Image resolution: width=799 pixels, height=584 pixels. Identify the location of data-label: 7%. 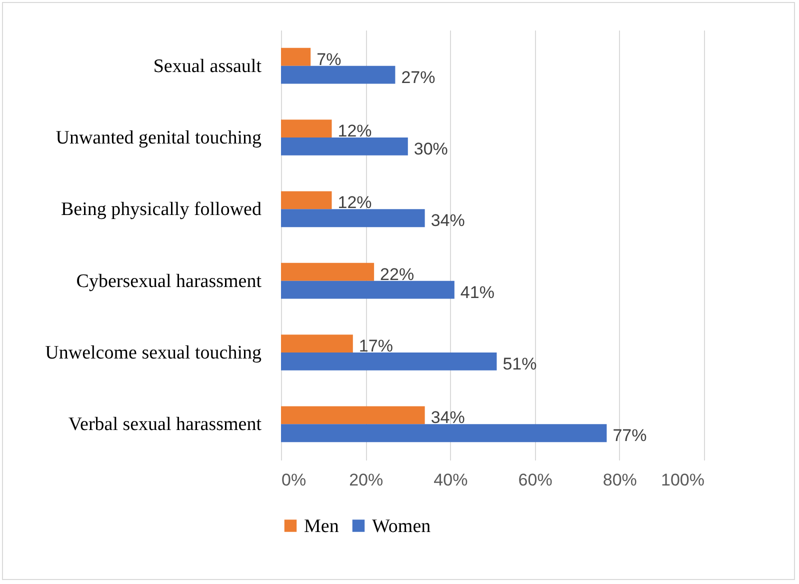
(329, 59).